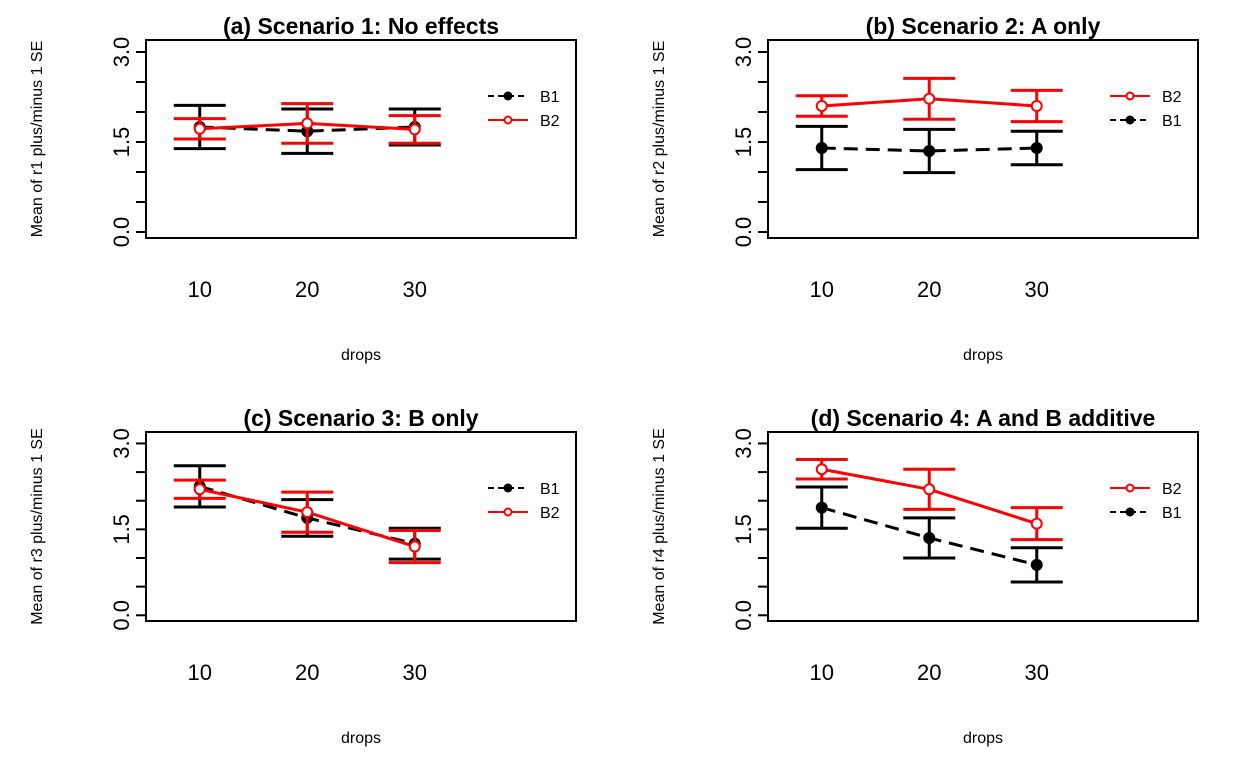 The image size is (1248, 768). What do you see at coordinates (360, 418) in the screenshot?
I see `chart-title: (c) Scenario 3: B only` at bounding box center [360, 418].